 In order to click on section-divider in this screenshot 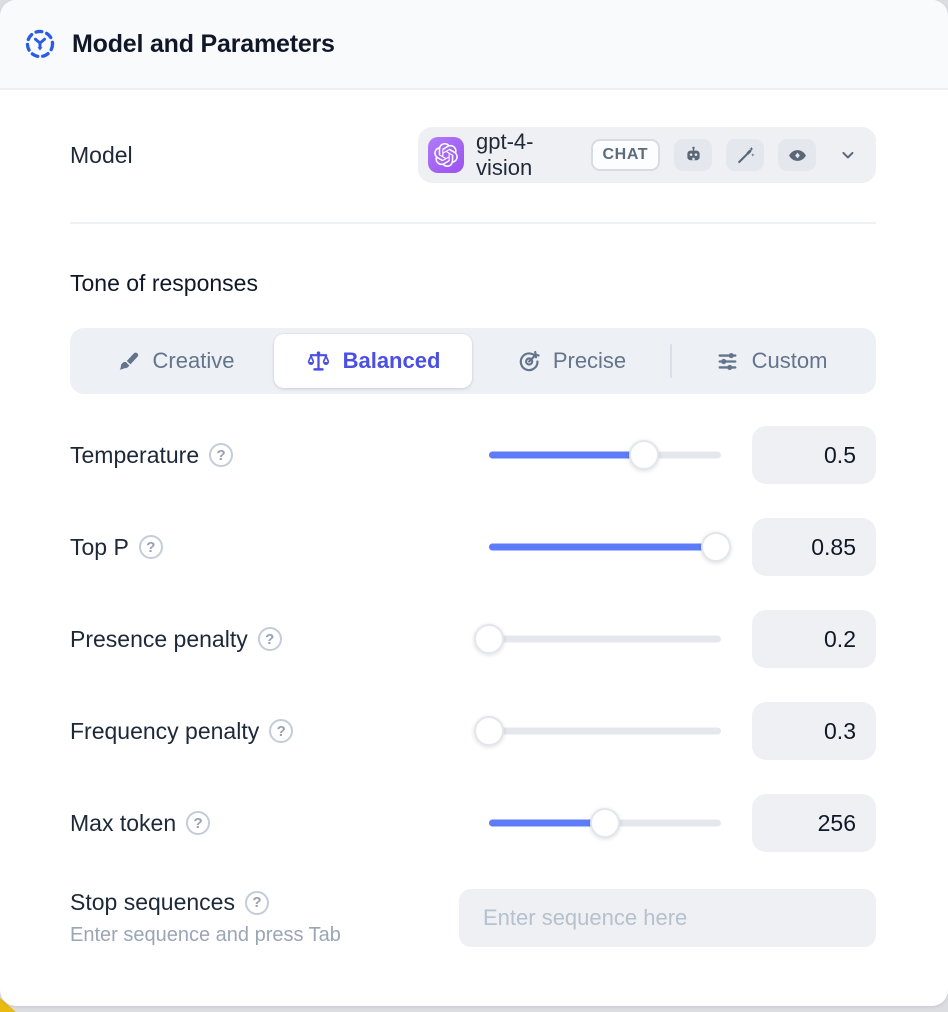, I will do `click(473, 223)`.